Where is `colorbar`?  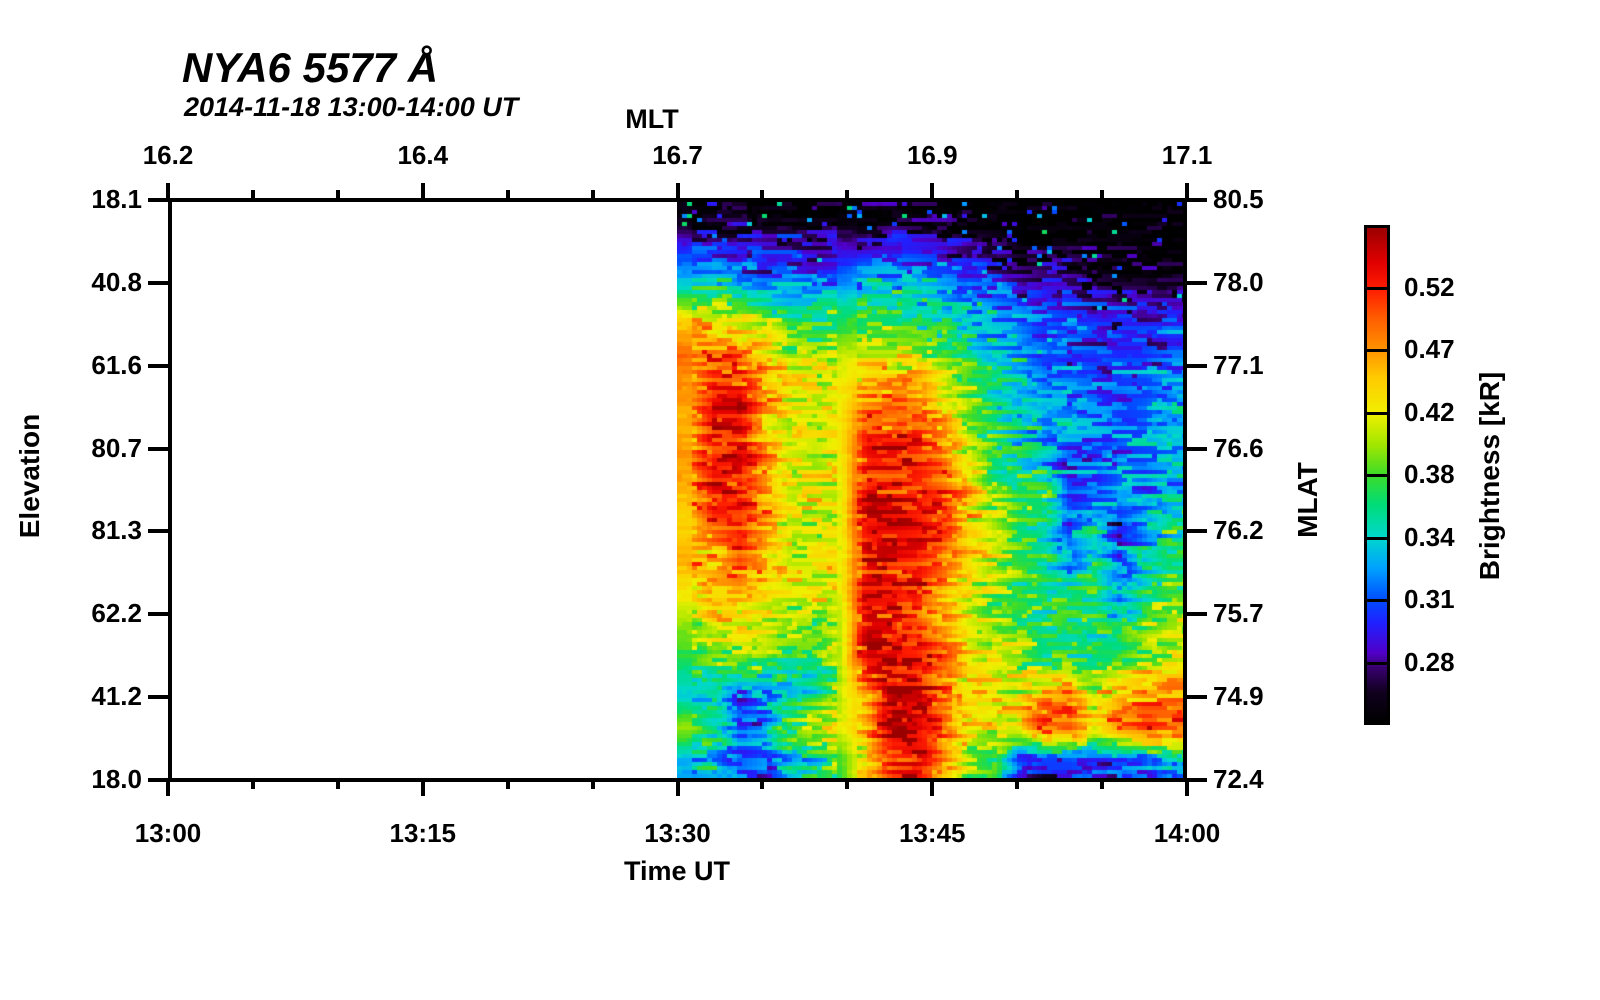
colorbar is located at coordinates (1377, 475).